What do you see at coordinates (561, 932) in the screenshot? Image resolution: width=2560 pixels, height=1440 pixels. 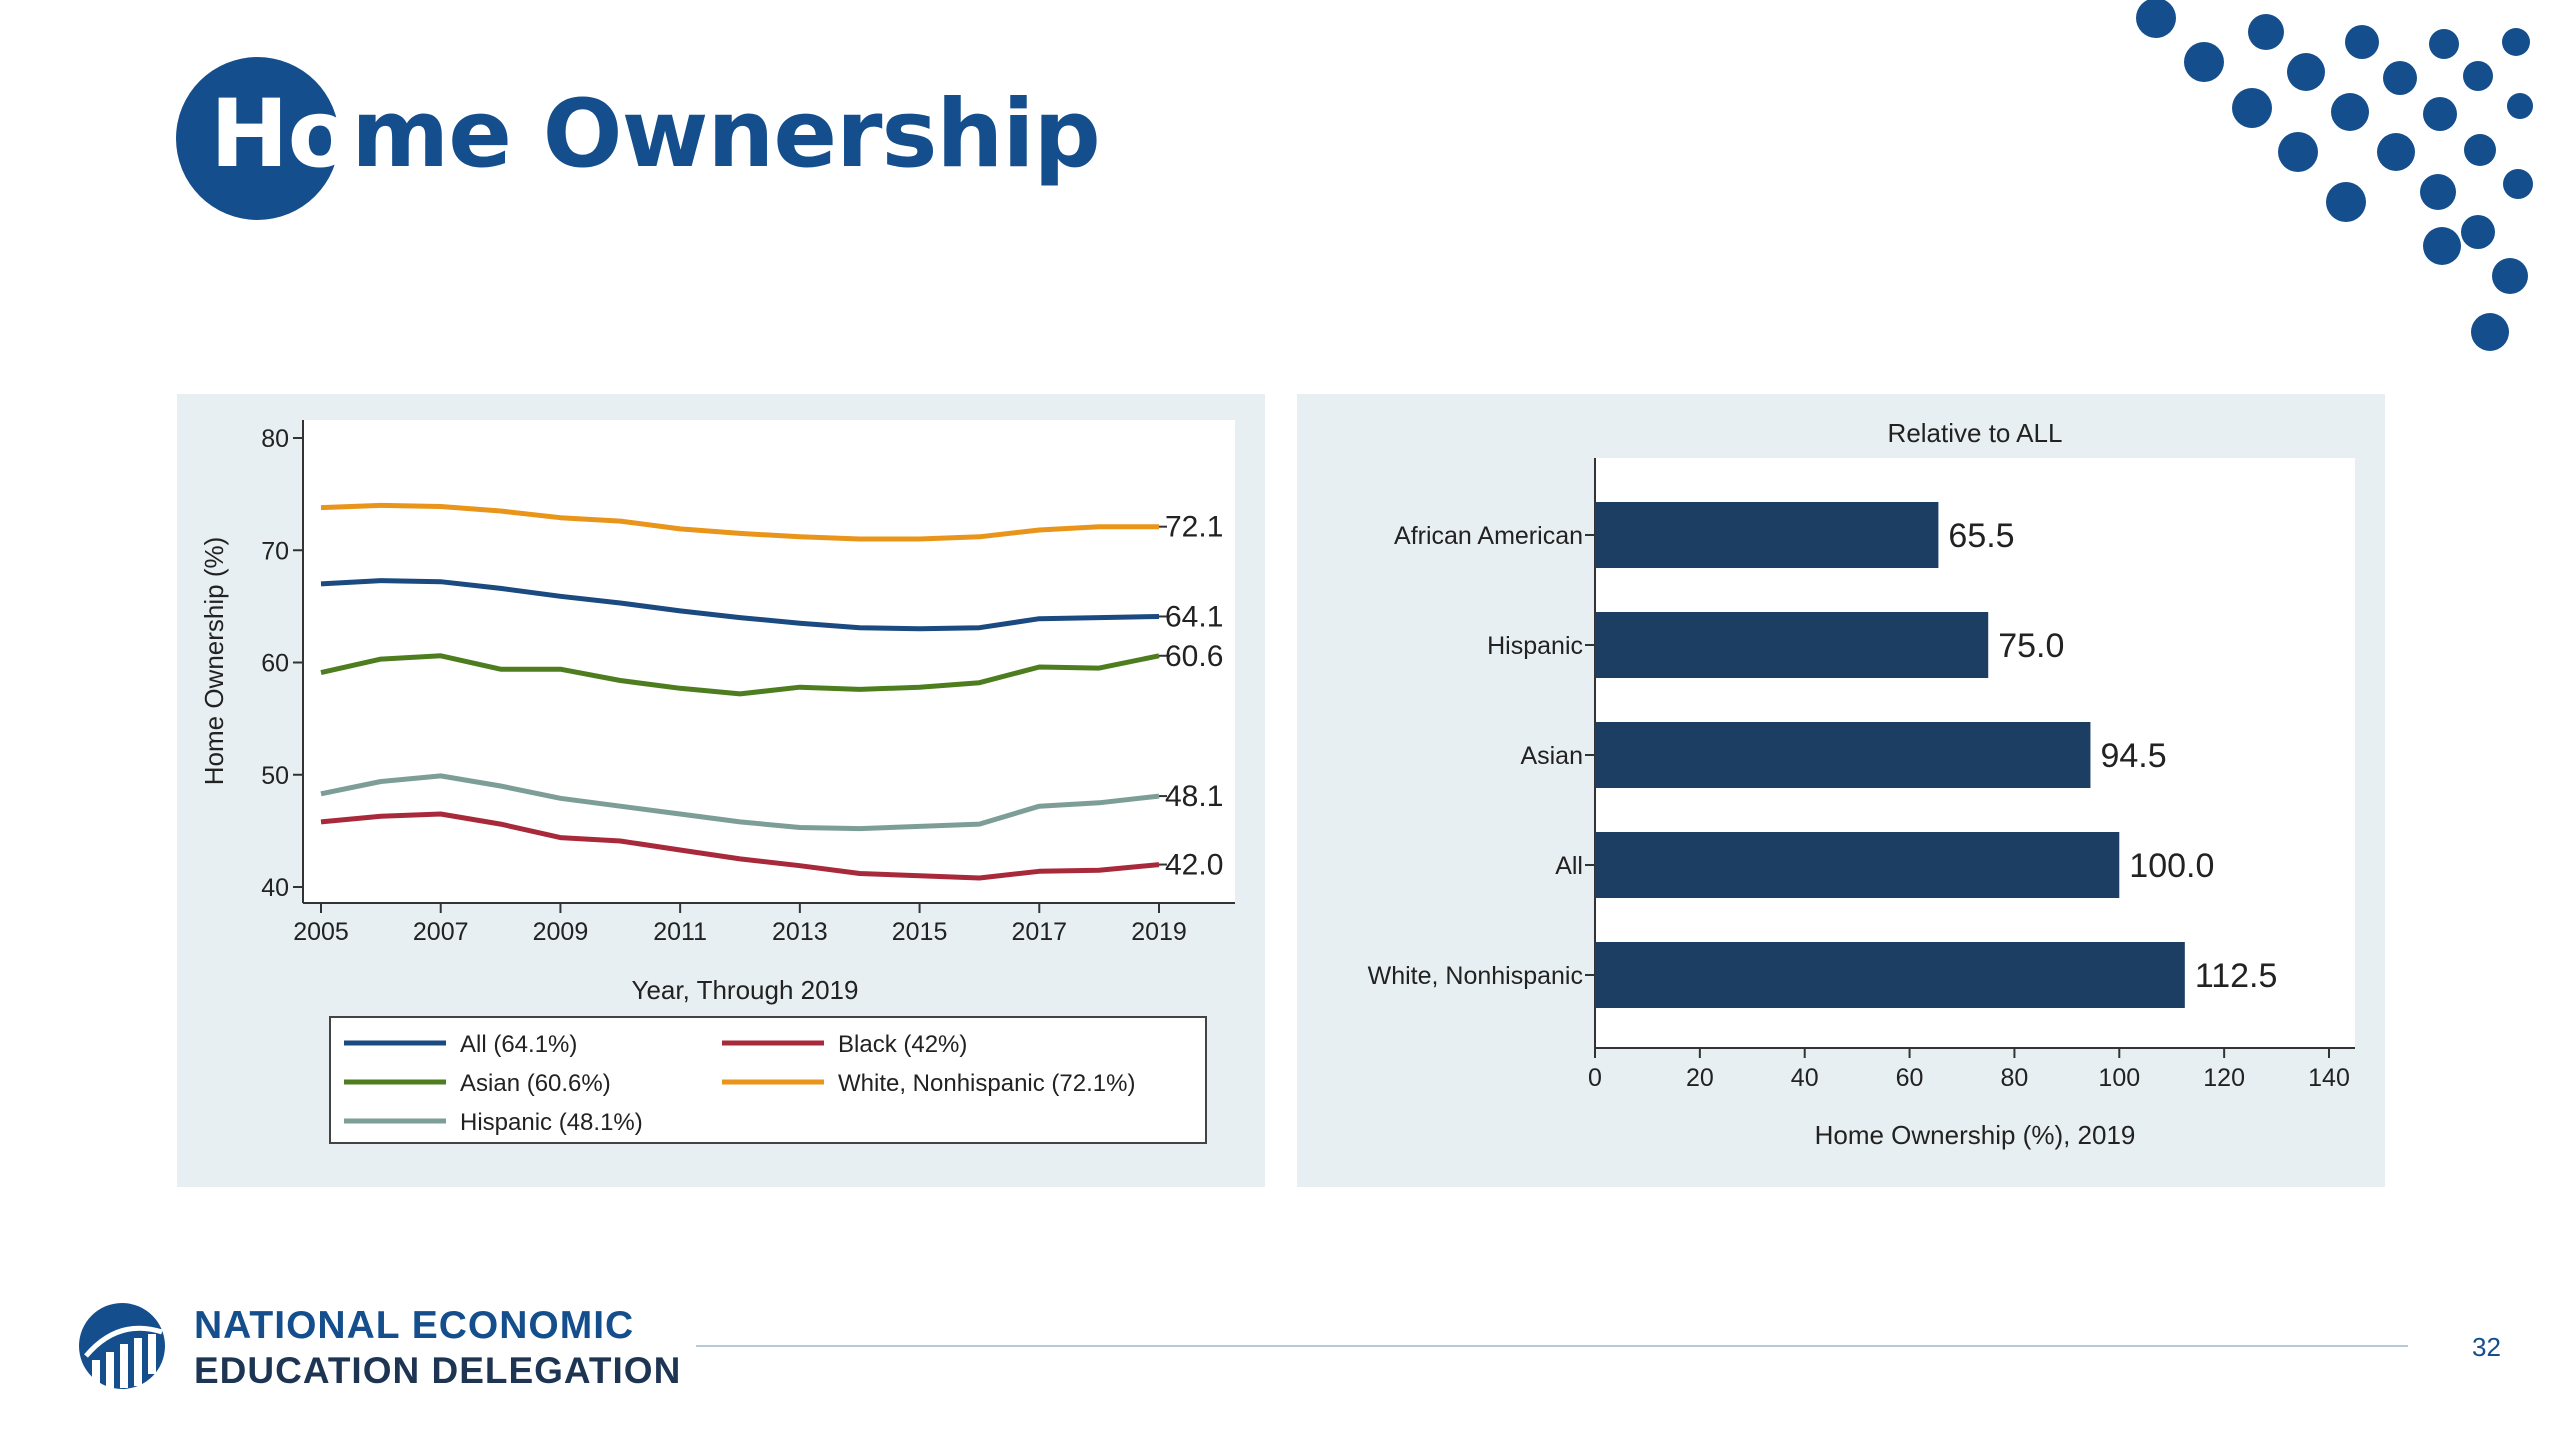 I see `x-tick-label: 2009` at bounding box center [561, 932].